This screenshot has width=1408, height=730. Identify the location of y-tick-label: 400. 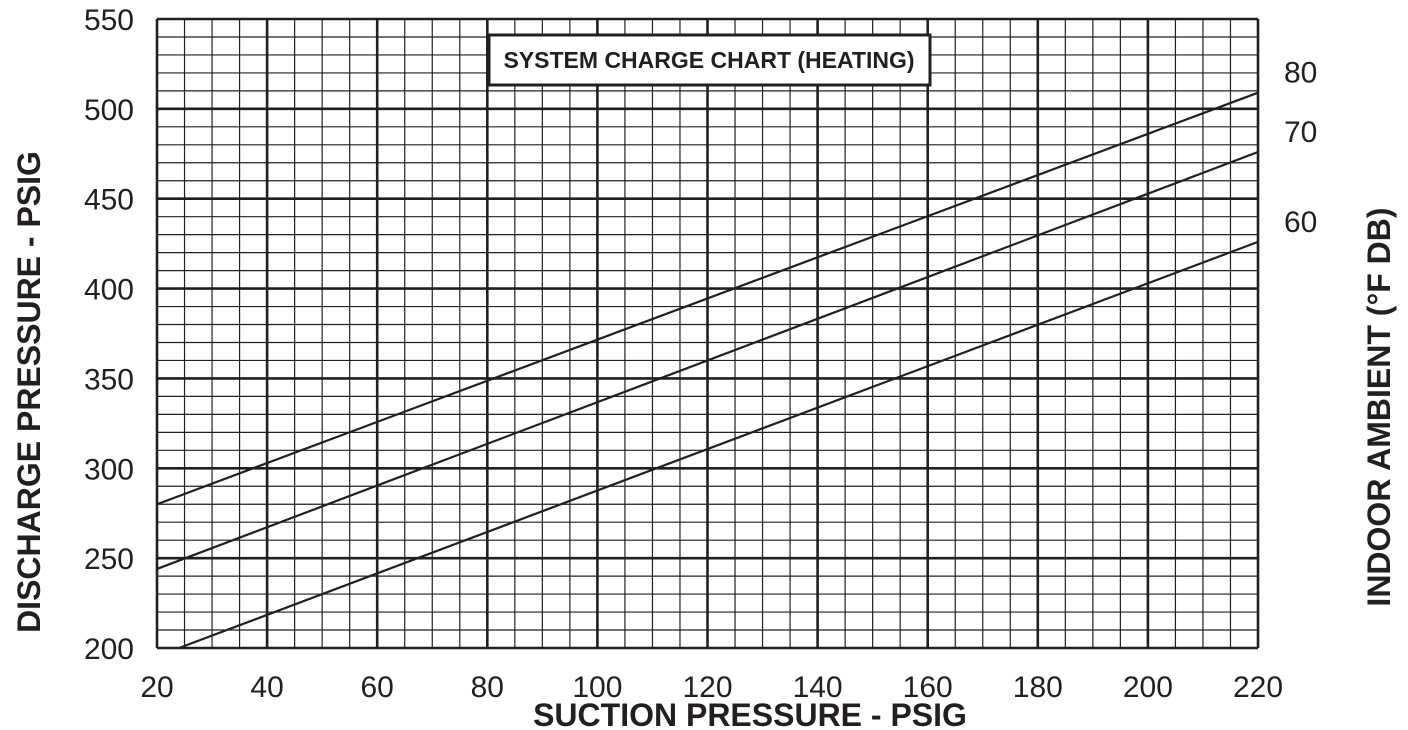
(109, 290).